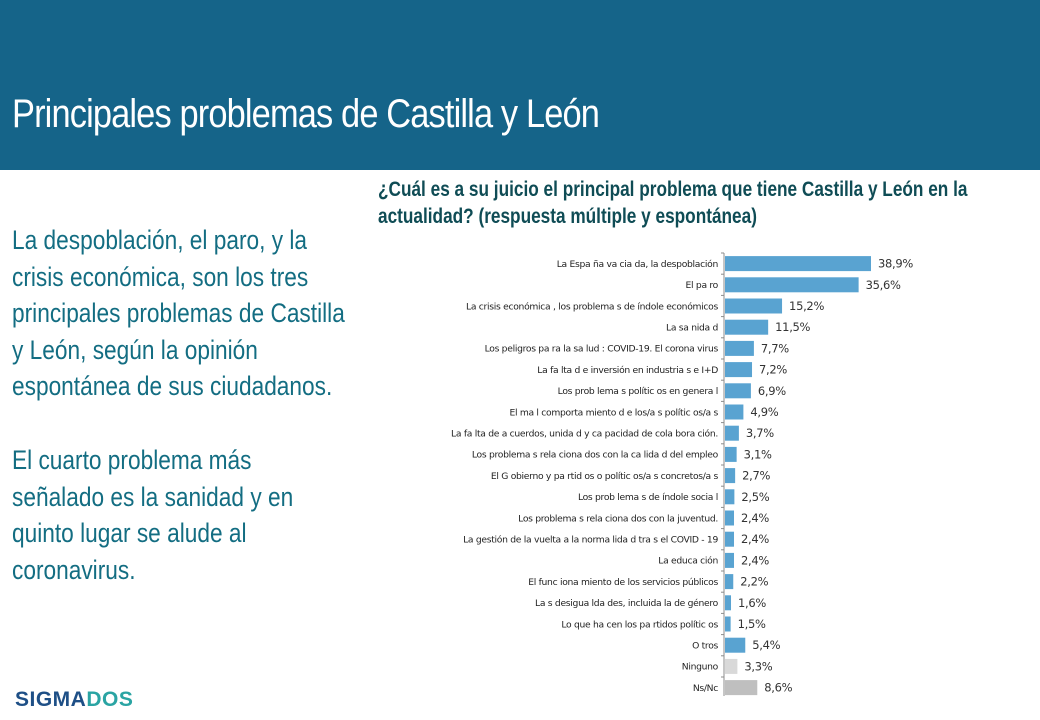 Image resolution: width=1040 pixels, height=720 pixels. What do you see at coordinates (638, 264) in the screenshot?
I see `category-label: La Espa ña va cia da, la despoblación` at bounding box center [638, 264].